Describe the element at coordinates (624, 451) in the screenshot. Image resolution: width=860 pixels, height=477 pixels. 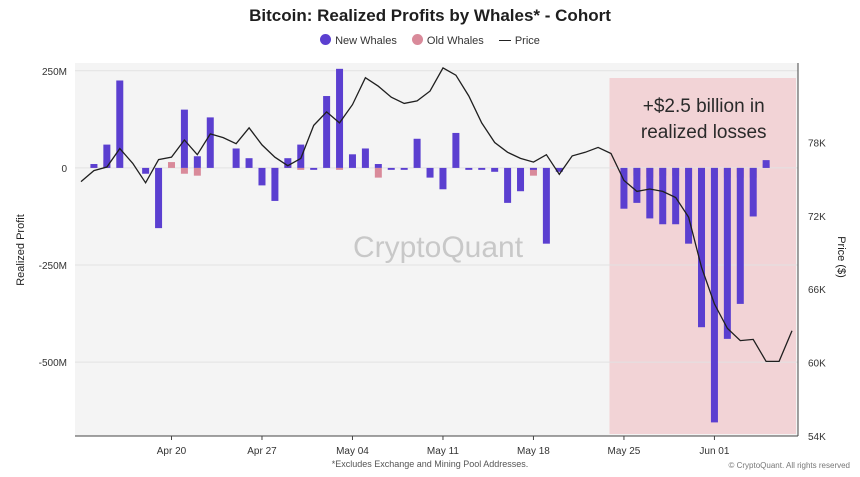
I see `x-tick-label: May 25` at that location.